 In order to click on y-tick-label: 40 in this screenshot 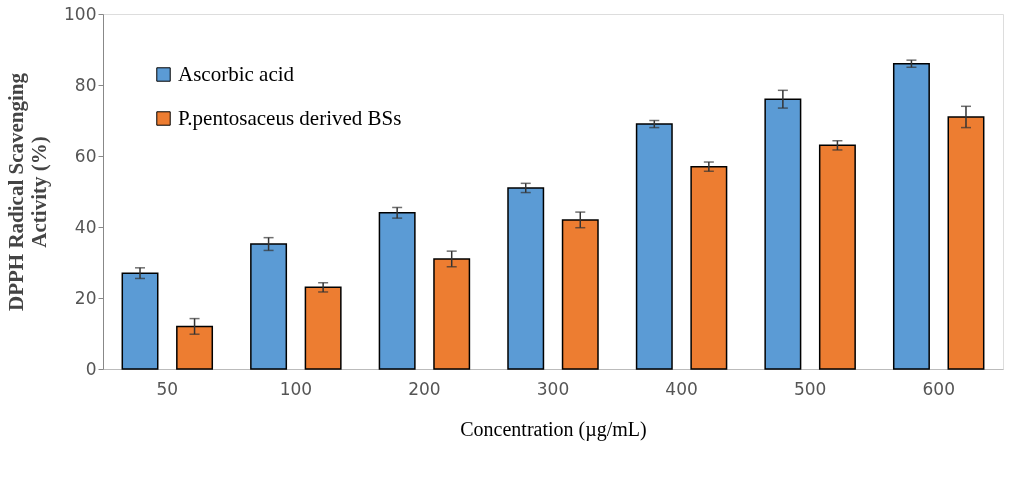, I will do `click(85, 226)`.